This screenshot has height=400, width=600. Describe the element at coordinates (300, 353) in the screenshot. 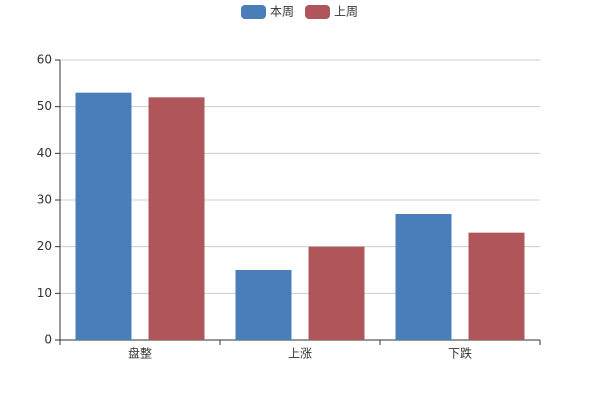

I see `x-tick-label: 上涨` at that location.